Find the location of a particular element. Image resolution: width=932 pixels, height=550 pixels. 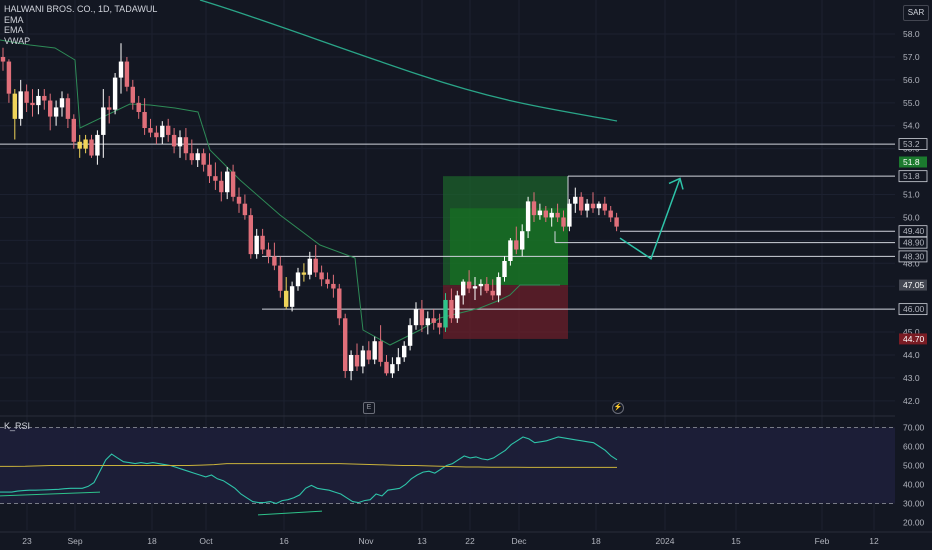

position-zones is located at coordinates (505, 257).